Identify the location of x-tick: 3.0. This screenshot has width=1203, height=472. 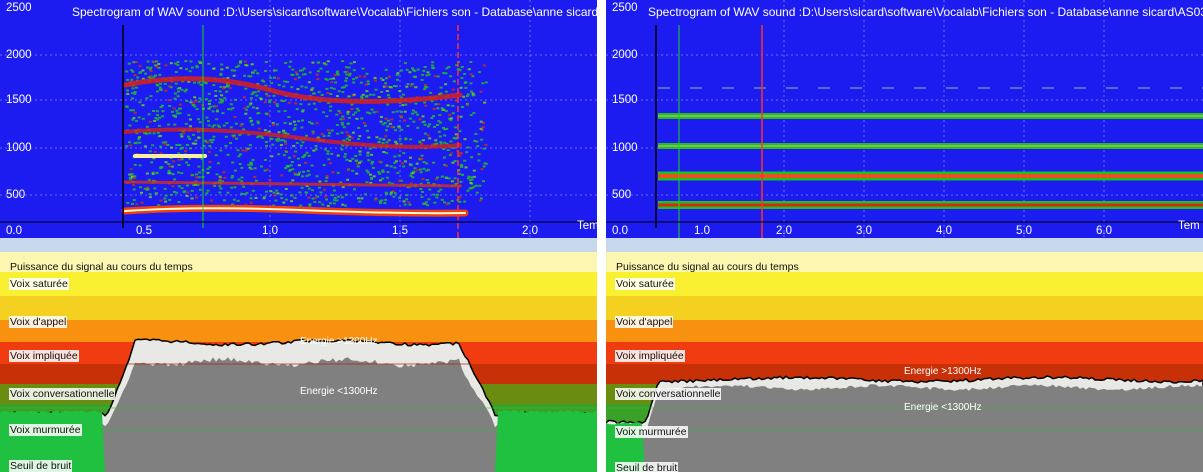
(864, 231).